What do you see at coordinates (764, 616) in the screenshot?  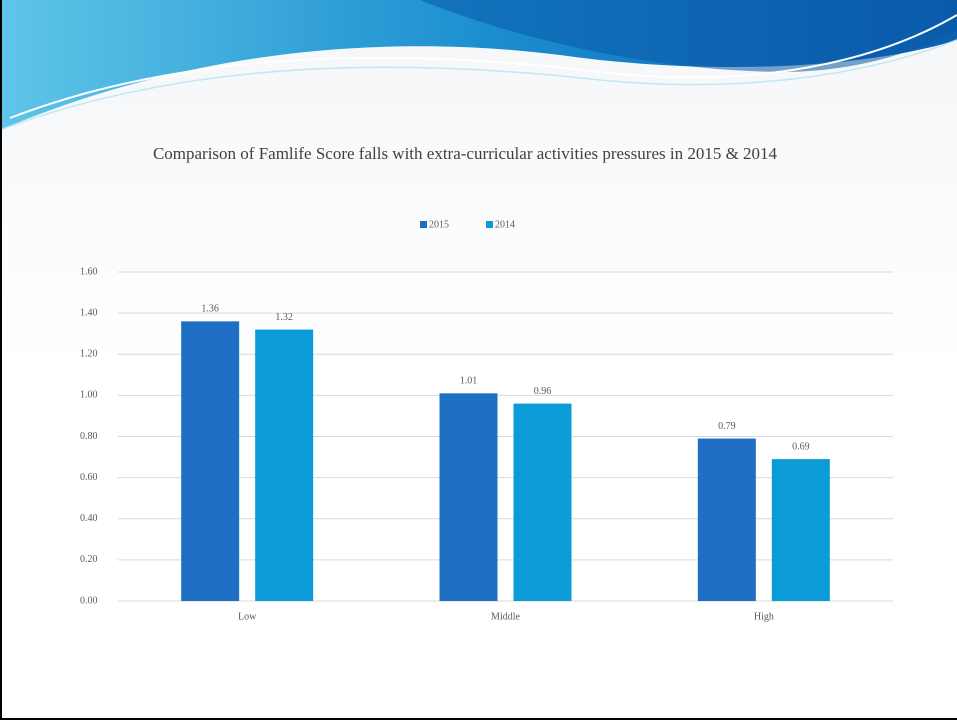 I see `x-tick-label: High` at bounding box center [764, 616].